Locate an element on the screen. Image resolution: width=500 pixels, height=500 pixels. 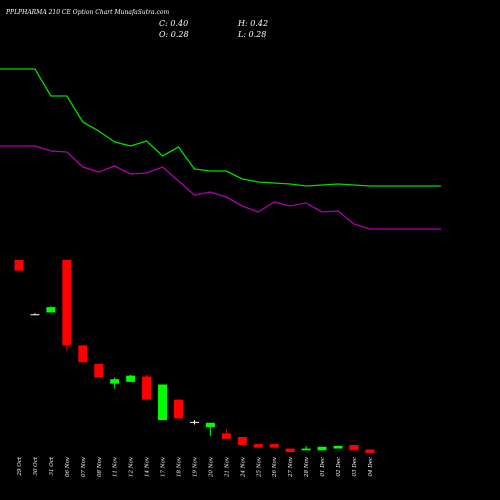
low-value: L: 0.28 is located at coordinates (252, 34).